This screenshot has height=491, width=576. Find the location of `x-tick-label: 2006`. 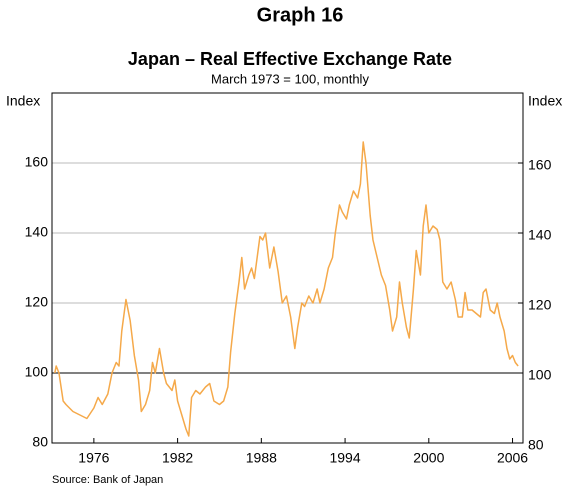

x-tick-label: 2006 is located at coordinates (512, 458).